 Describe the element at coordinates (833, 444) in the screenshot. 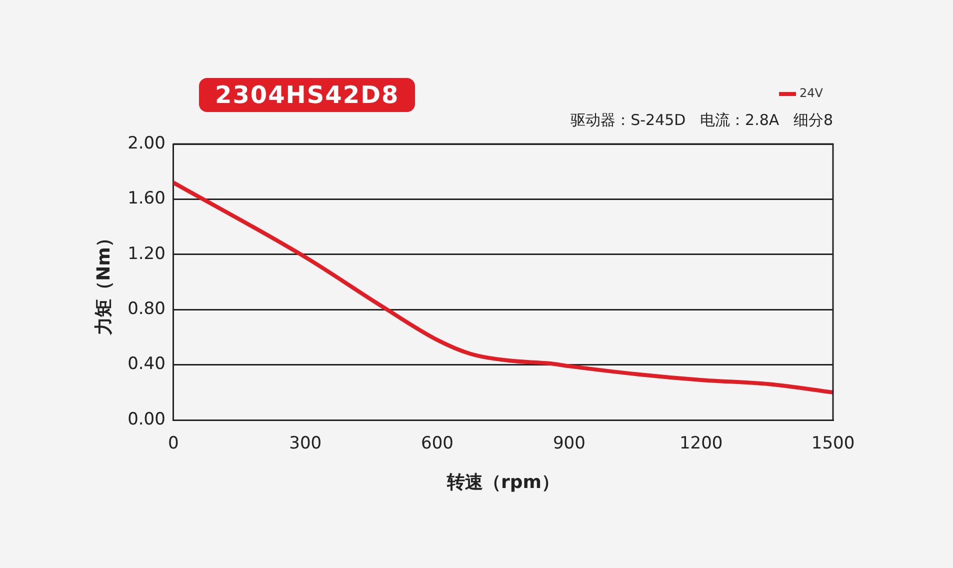

I see `x-tick-label: 1500` at that location.